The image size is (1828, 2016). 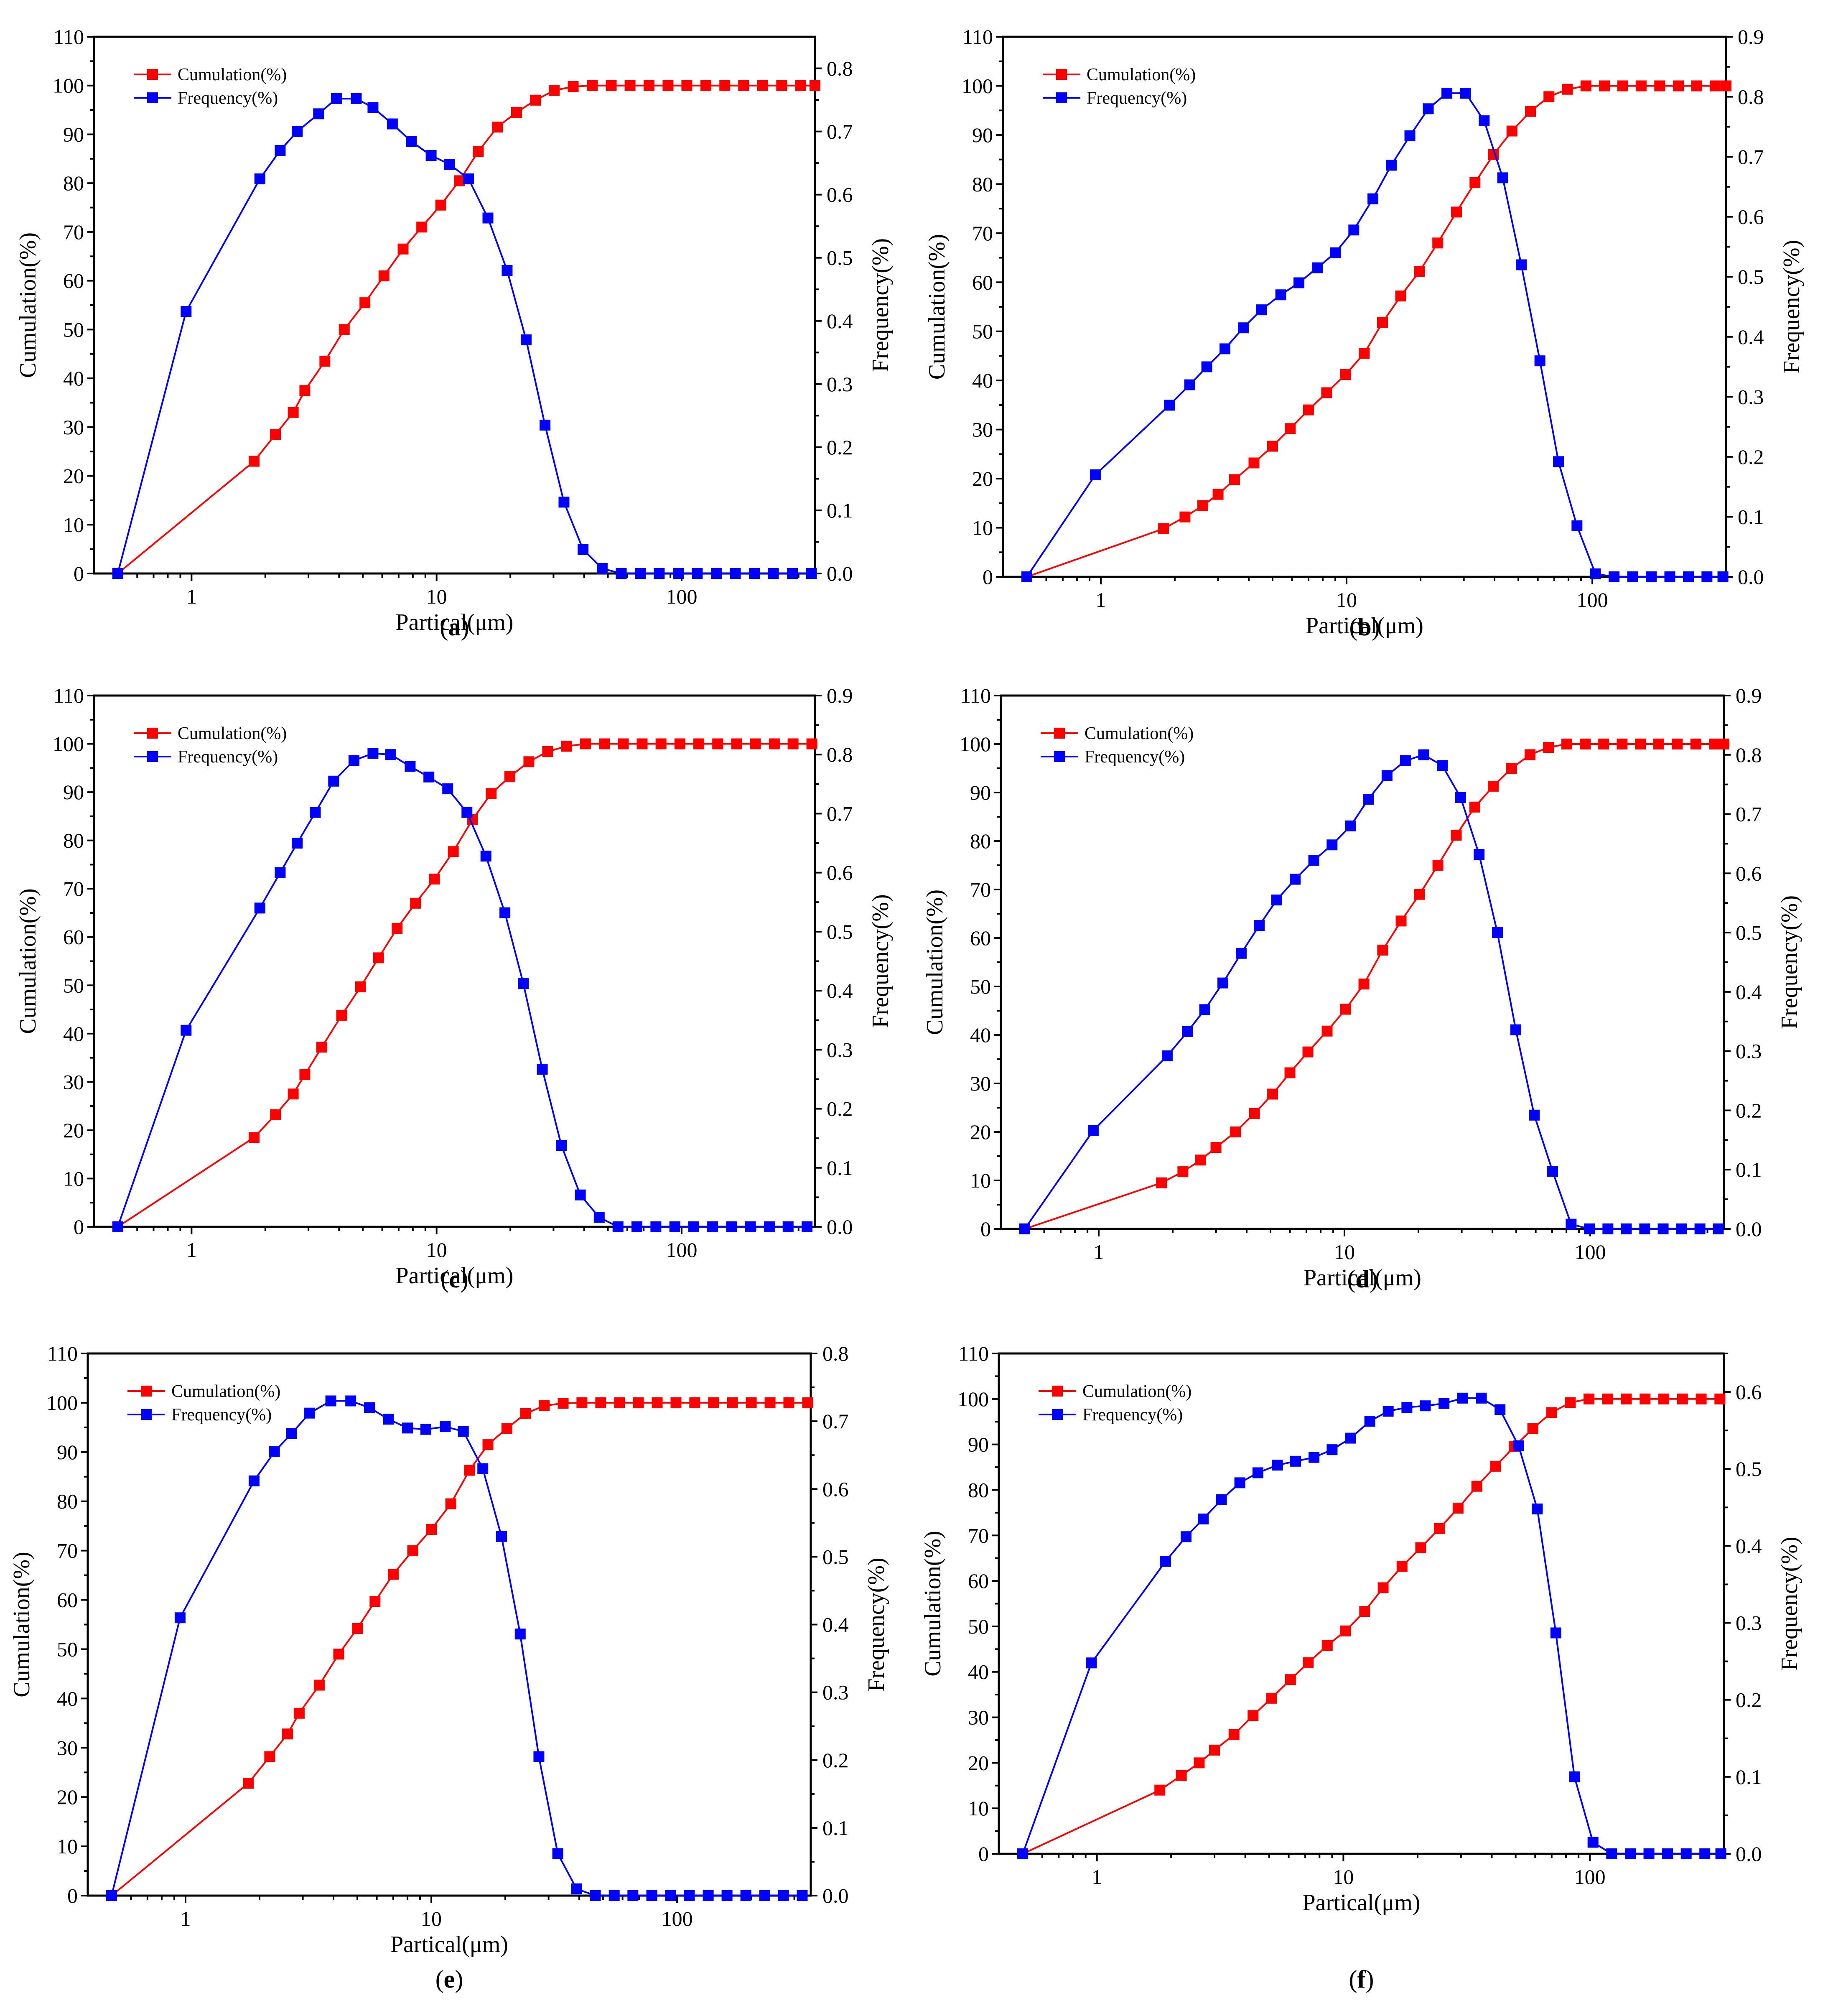 What do you see at coordinates (933, 1604) in the screenshot?
I see `y-axis-title: Cumulation(%)` at bounding box center [933, 1604].